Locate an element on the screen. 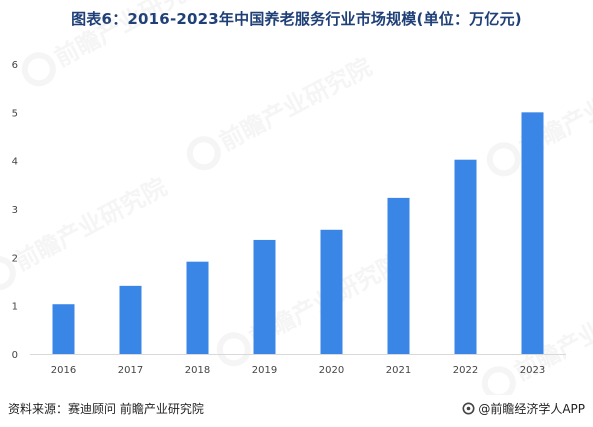 The height and width of the screenshot is (427, 593). brand-logo-icon is located at coordinates (468, 408).